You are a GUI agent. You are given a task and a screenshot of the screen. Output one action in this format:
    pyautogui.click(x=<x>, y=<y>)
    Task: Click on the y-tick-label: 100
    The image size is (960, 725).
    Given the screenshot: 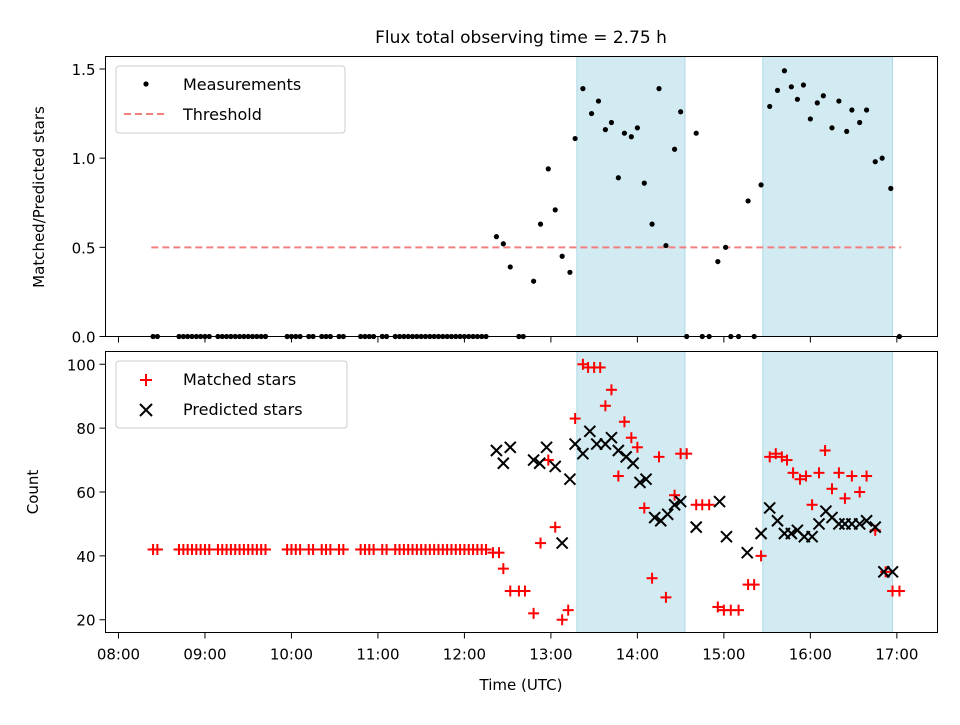 What is the action you would take?
    pyautogui.click(x=81, y=365)
    